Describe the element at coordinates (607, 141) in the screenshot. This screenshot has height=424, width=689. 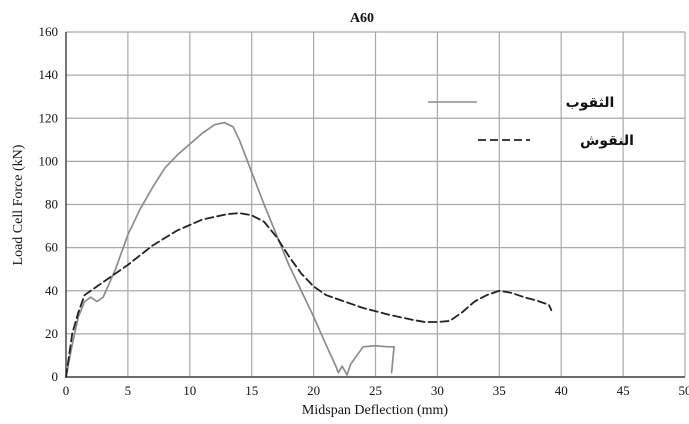
I see `legend-label-dashed: النقوش` at that location.